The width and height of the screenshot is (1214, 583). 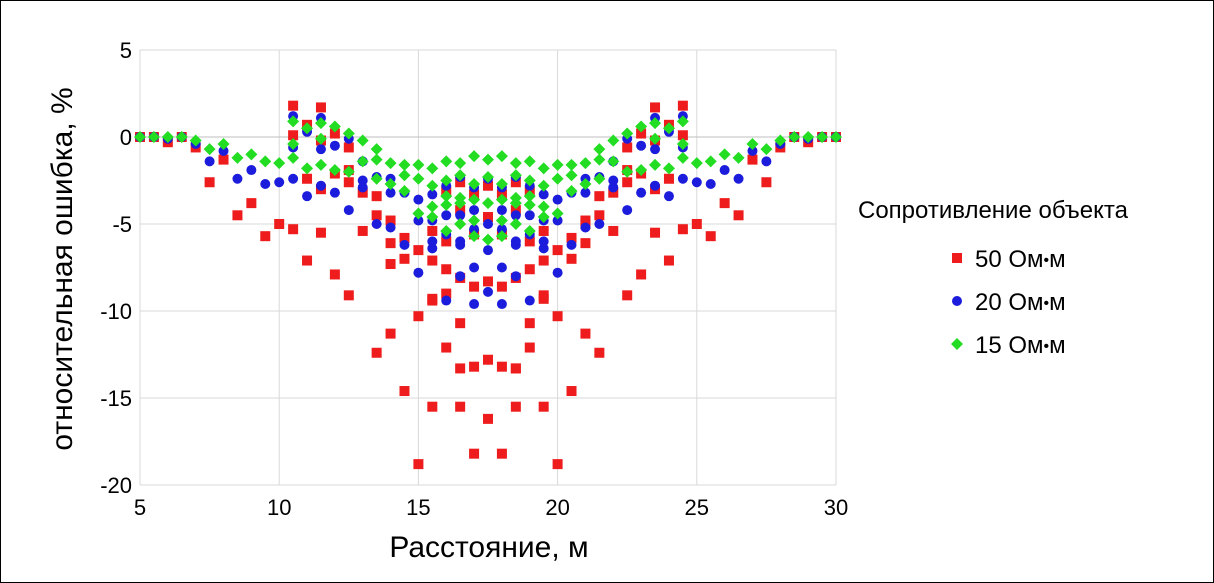 What do you see at coordinates (62, 268) in the screenshot?
I see `y-axis-title: относительная ошибка, %` at bounding box center [62, 268].